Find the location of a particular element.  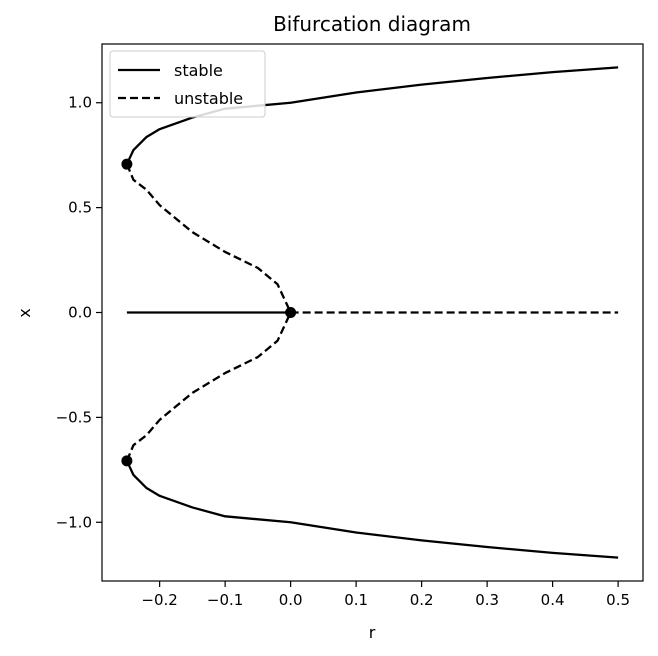

legend-box is located at coordinates (187, 84).